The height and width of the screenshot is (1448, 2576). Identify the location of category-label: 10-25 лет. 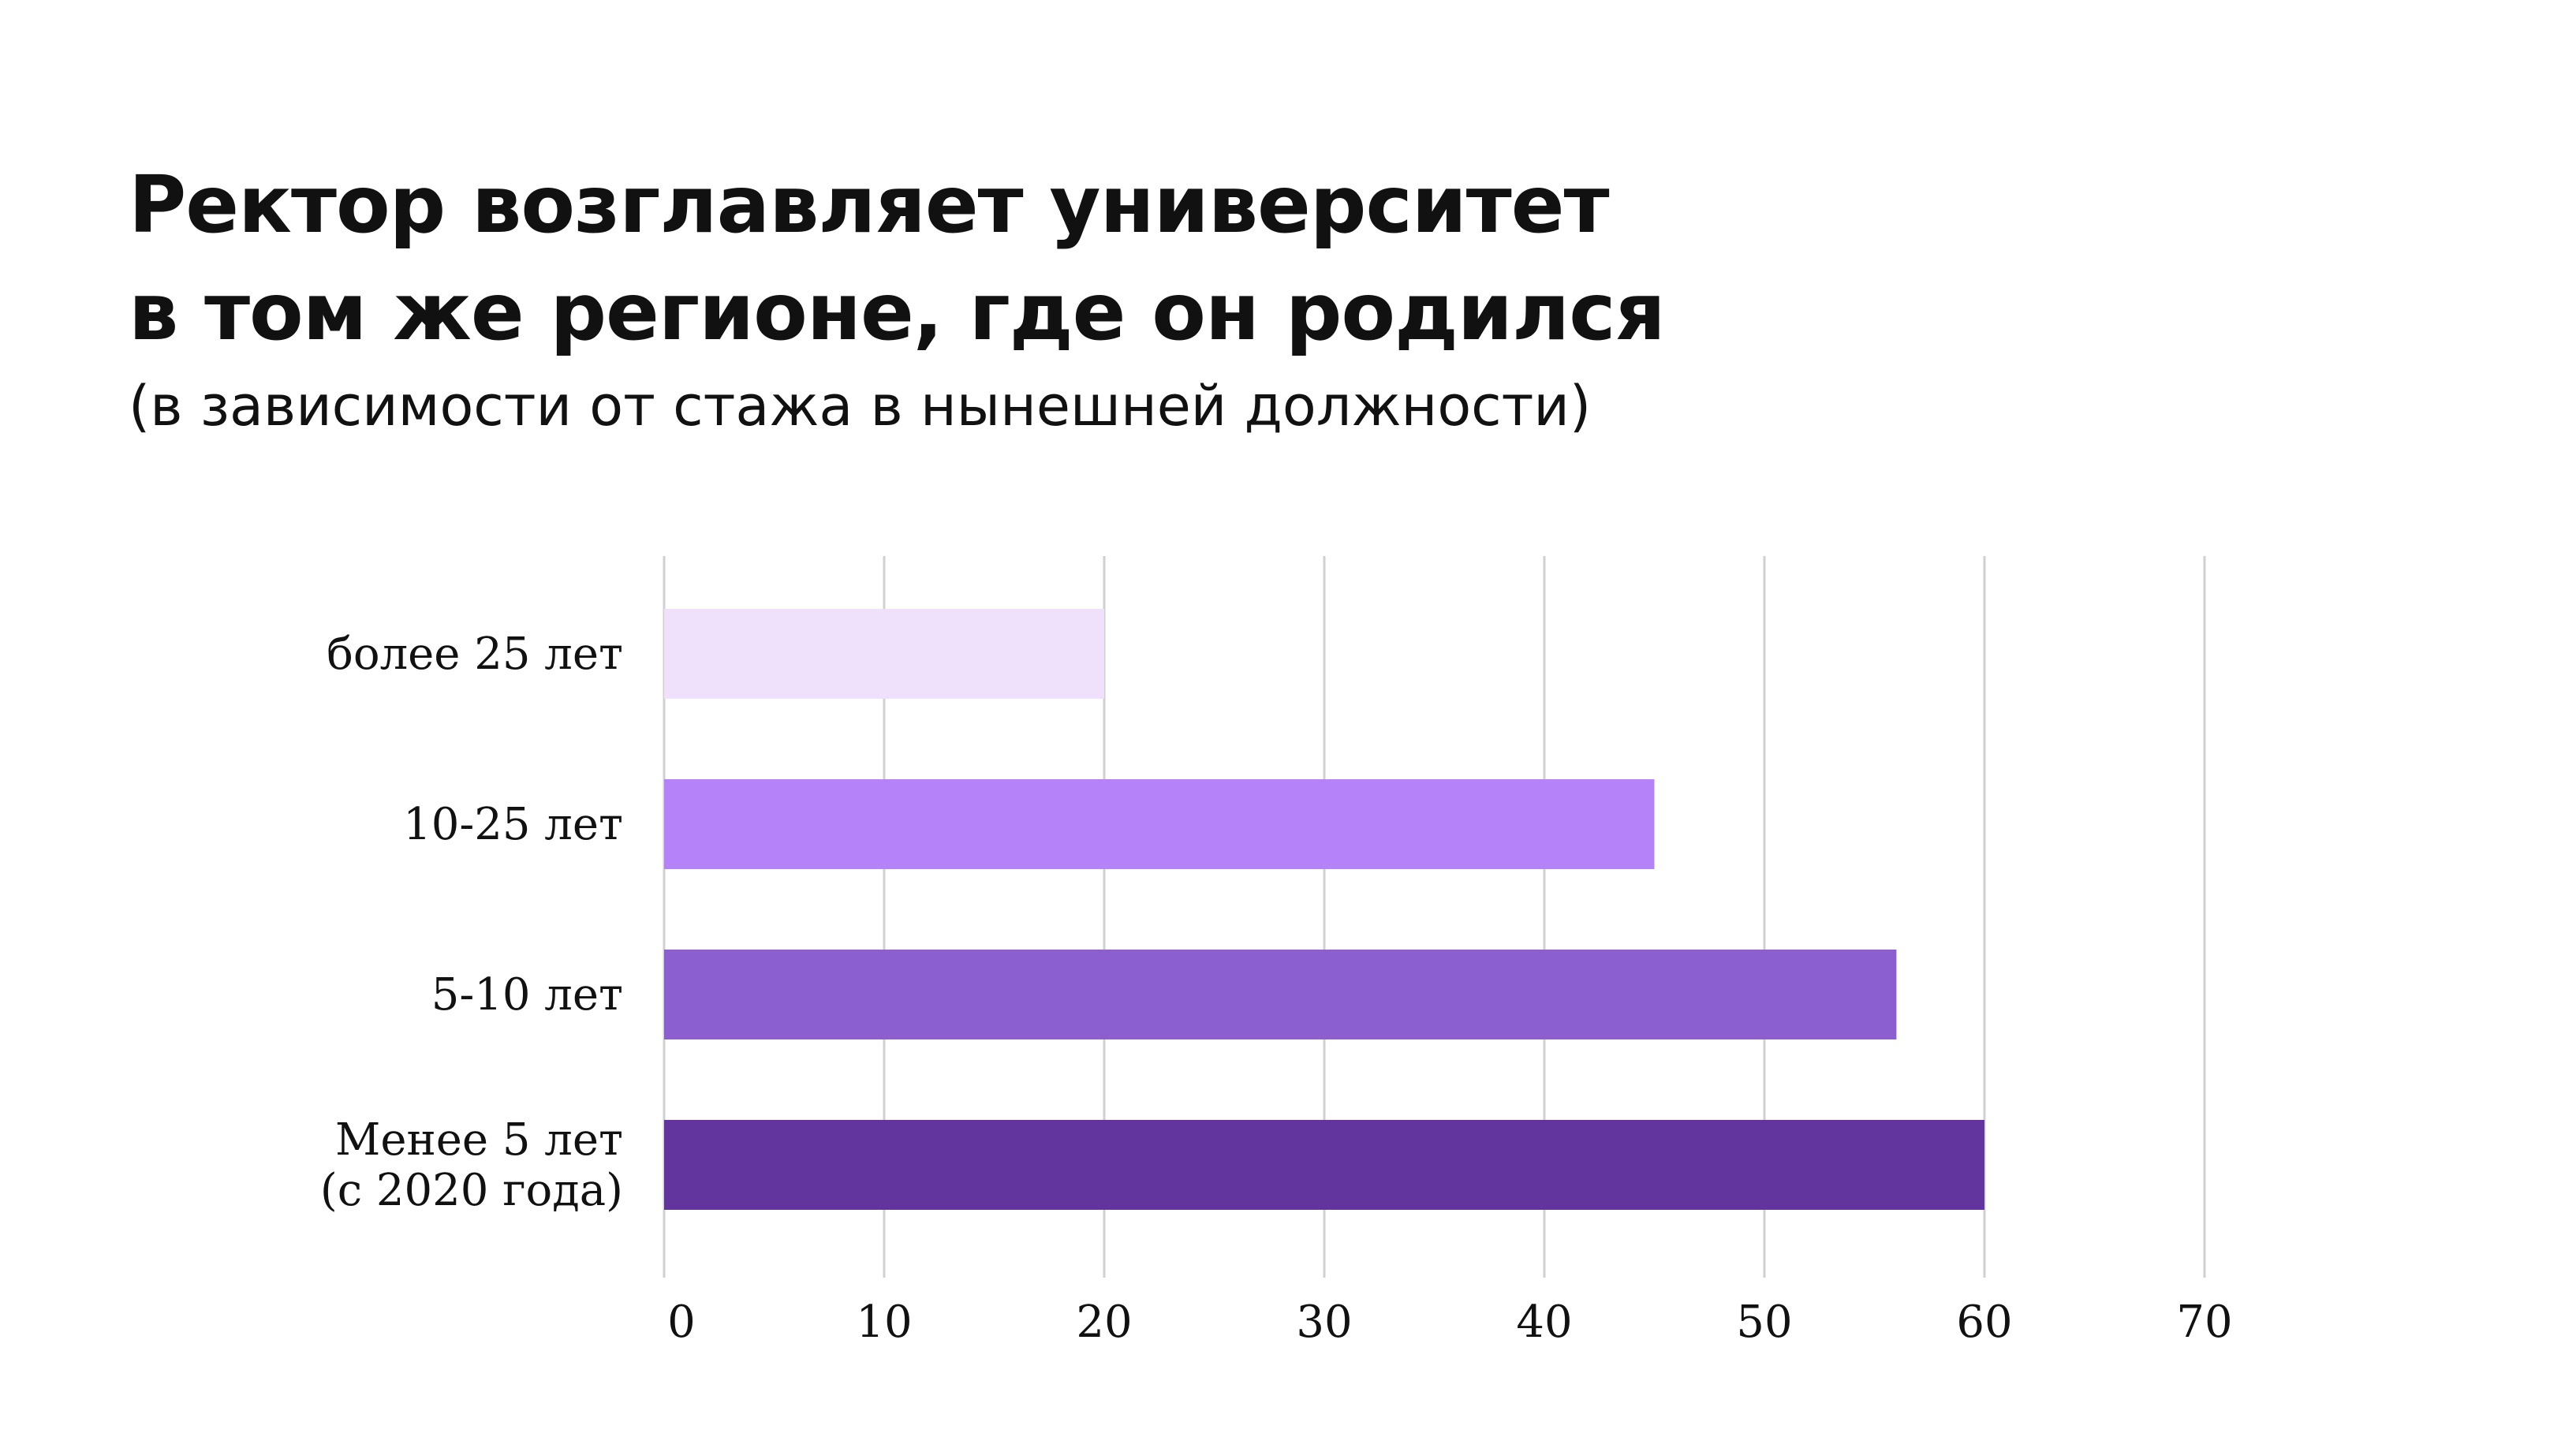
(513, 824).